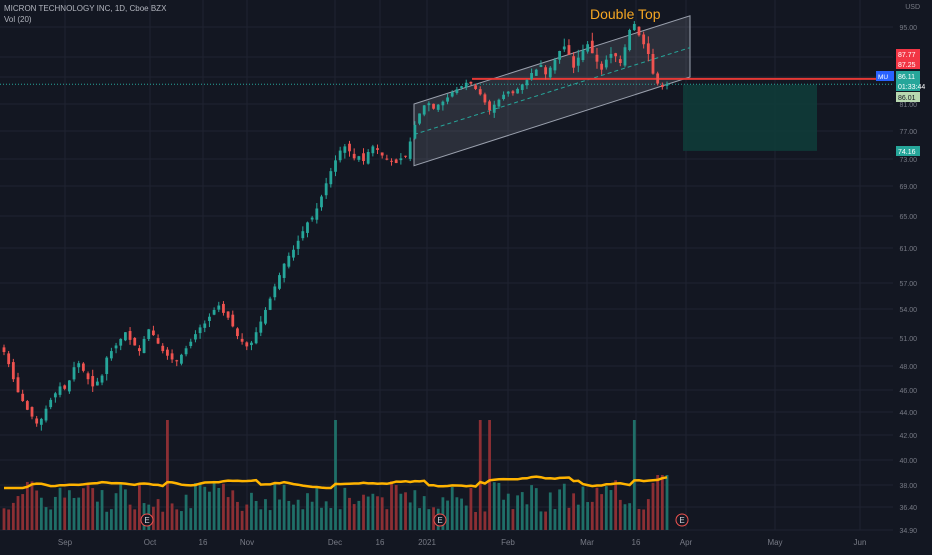  I want to click on price-badge: 86.11 01:33:44 MU, so click(900, 81).